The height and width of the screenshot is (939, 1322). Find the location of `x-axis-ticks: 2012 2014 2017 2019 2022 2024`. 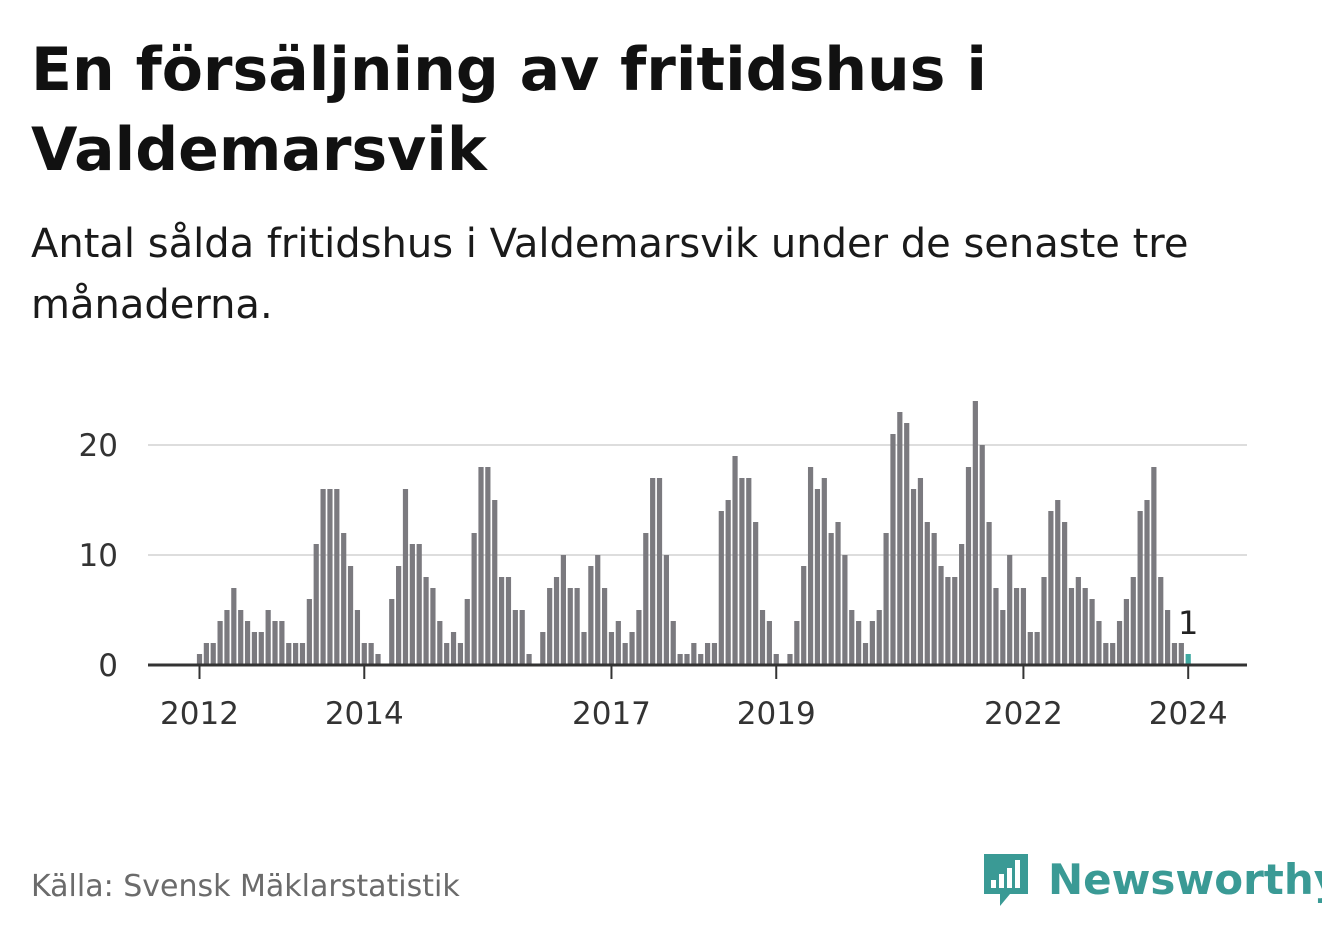

x-axis-ticks: 2012 2014 2017 2019 2022 2024 is located at coordinates (694, 698).